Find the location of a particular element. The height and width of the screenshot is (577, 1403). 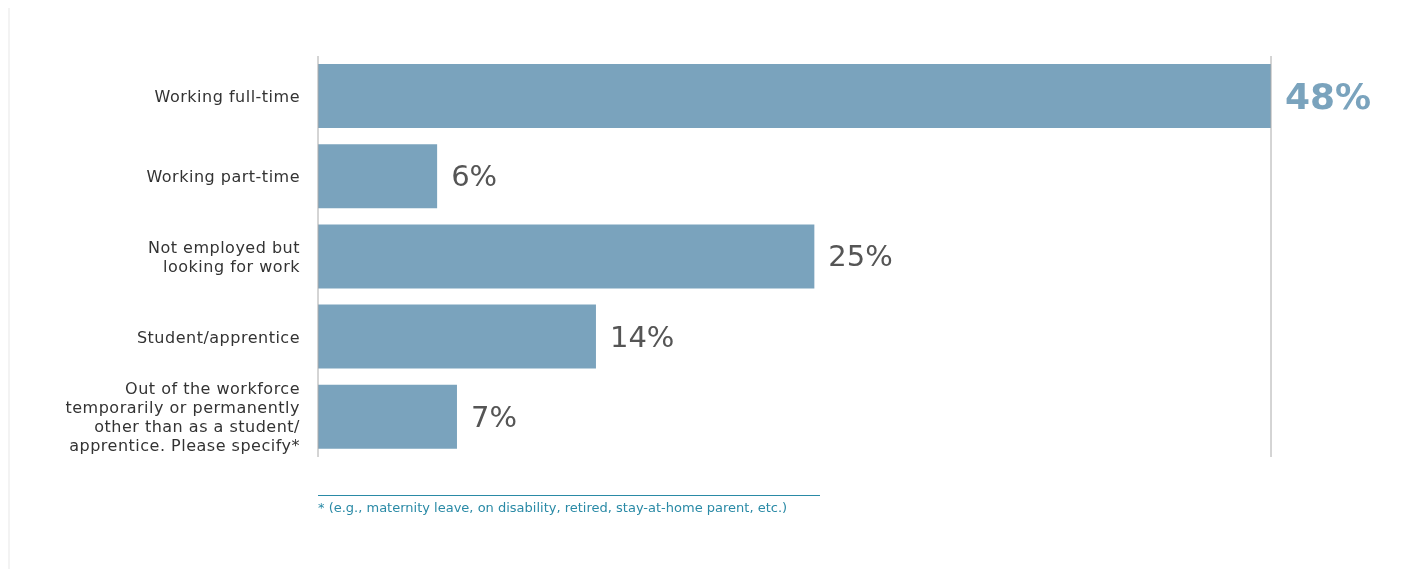

text: * (e.g., maternity leave, on disability, retired, stay-at-home parent, etc.) is located at coordinates (569, 505).